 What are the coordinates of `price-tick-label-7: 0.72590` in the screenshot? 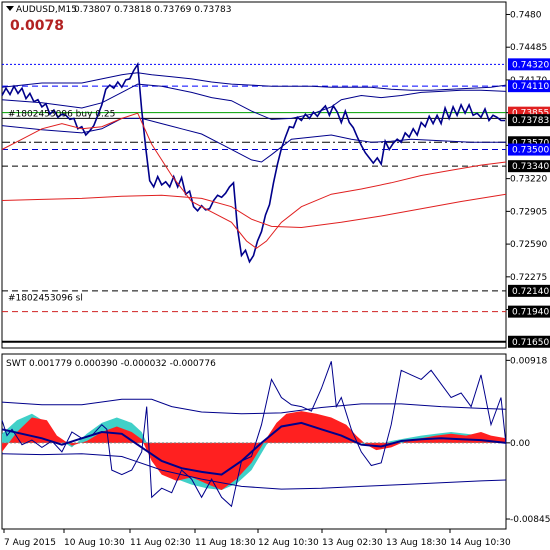 It's located at (528, 245).